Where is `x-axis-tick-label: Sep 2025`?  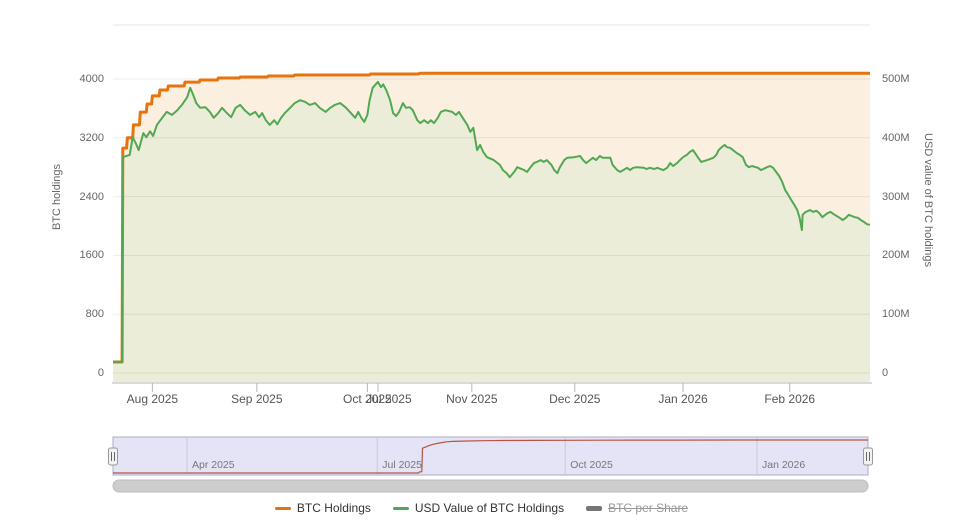 x-axis-tick-label: Sep 2025 is located at coordinates (257, 399).